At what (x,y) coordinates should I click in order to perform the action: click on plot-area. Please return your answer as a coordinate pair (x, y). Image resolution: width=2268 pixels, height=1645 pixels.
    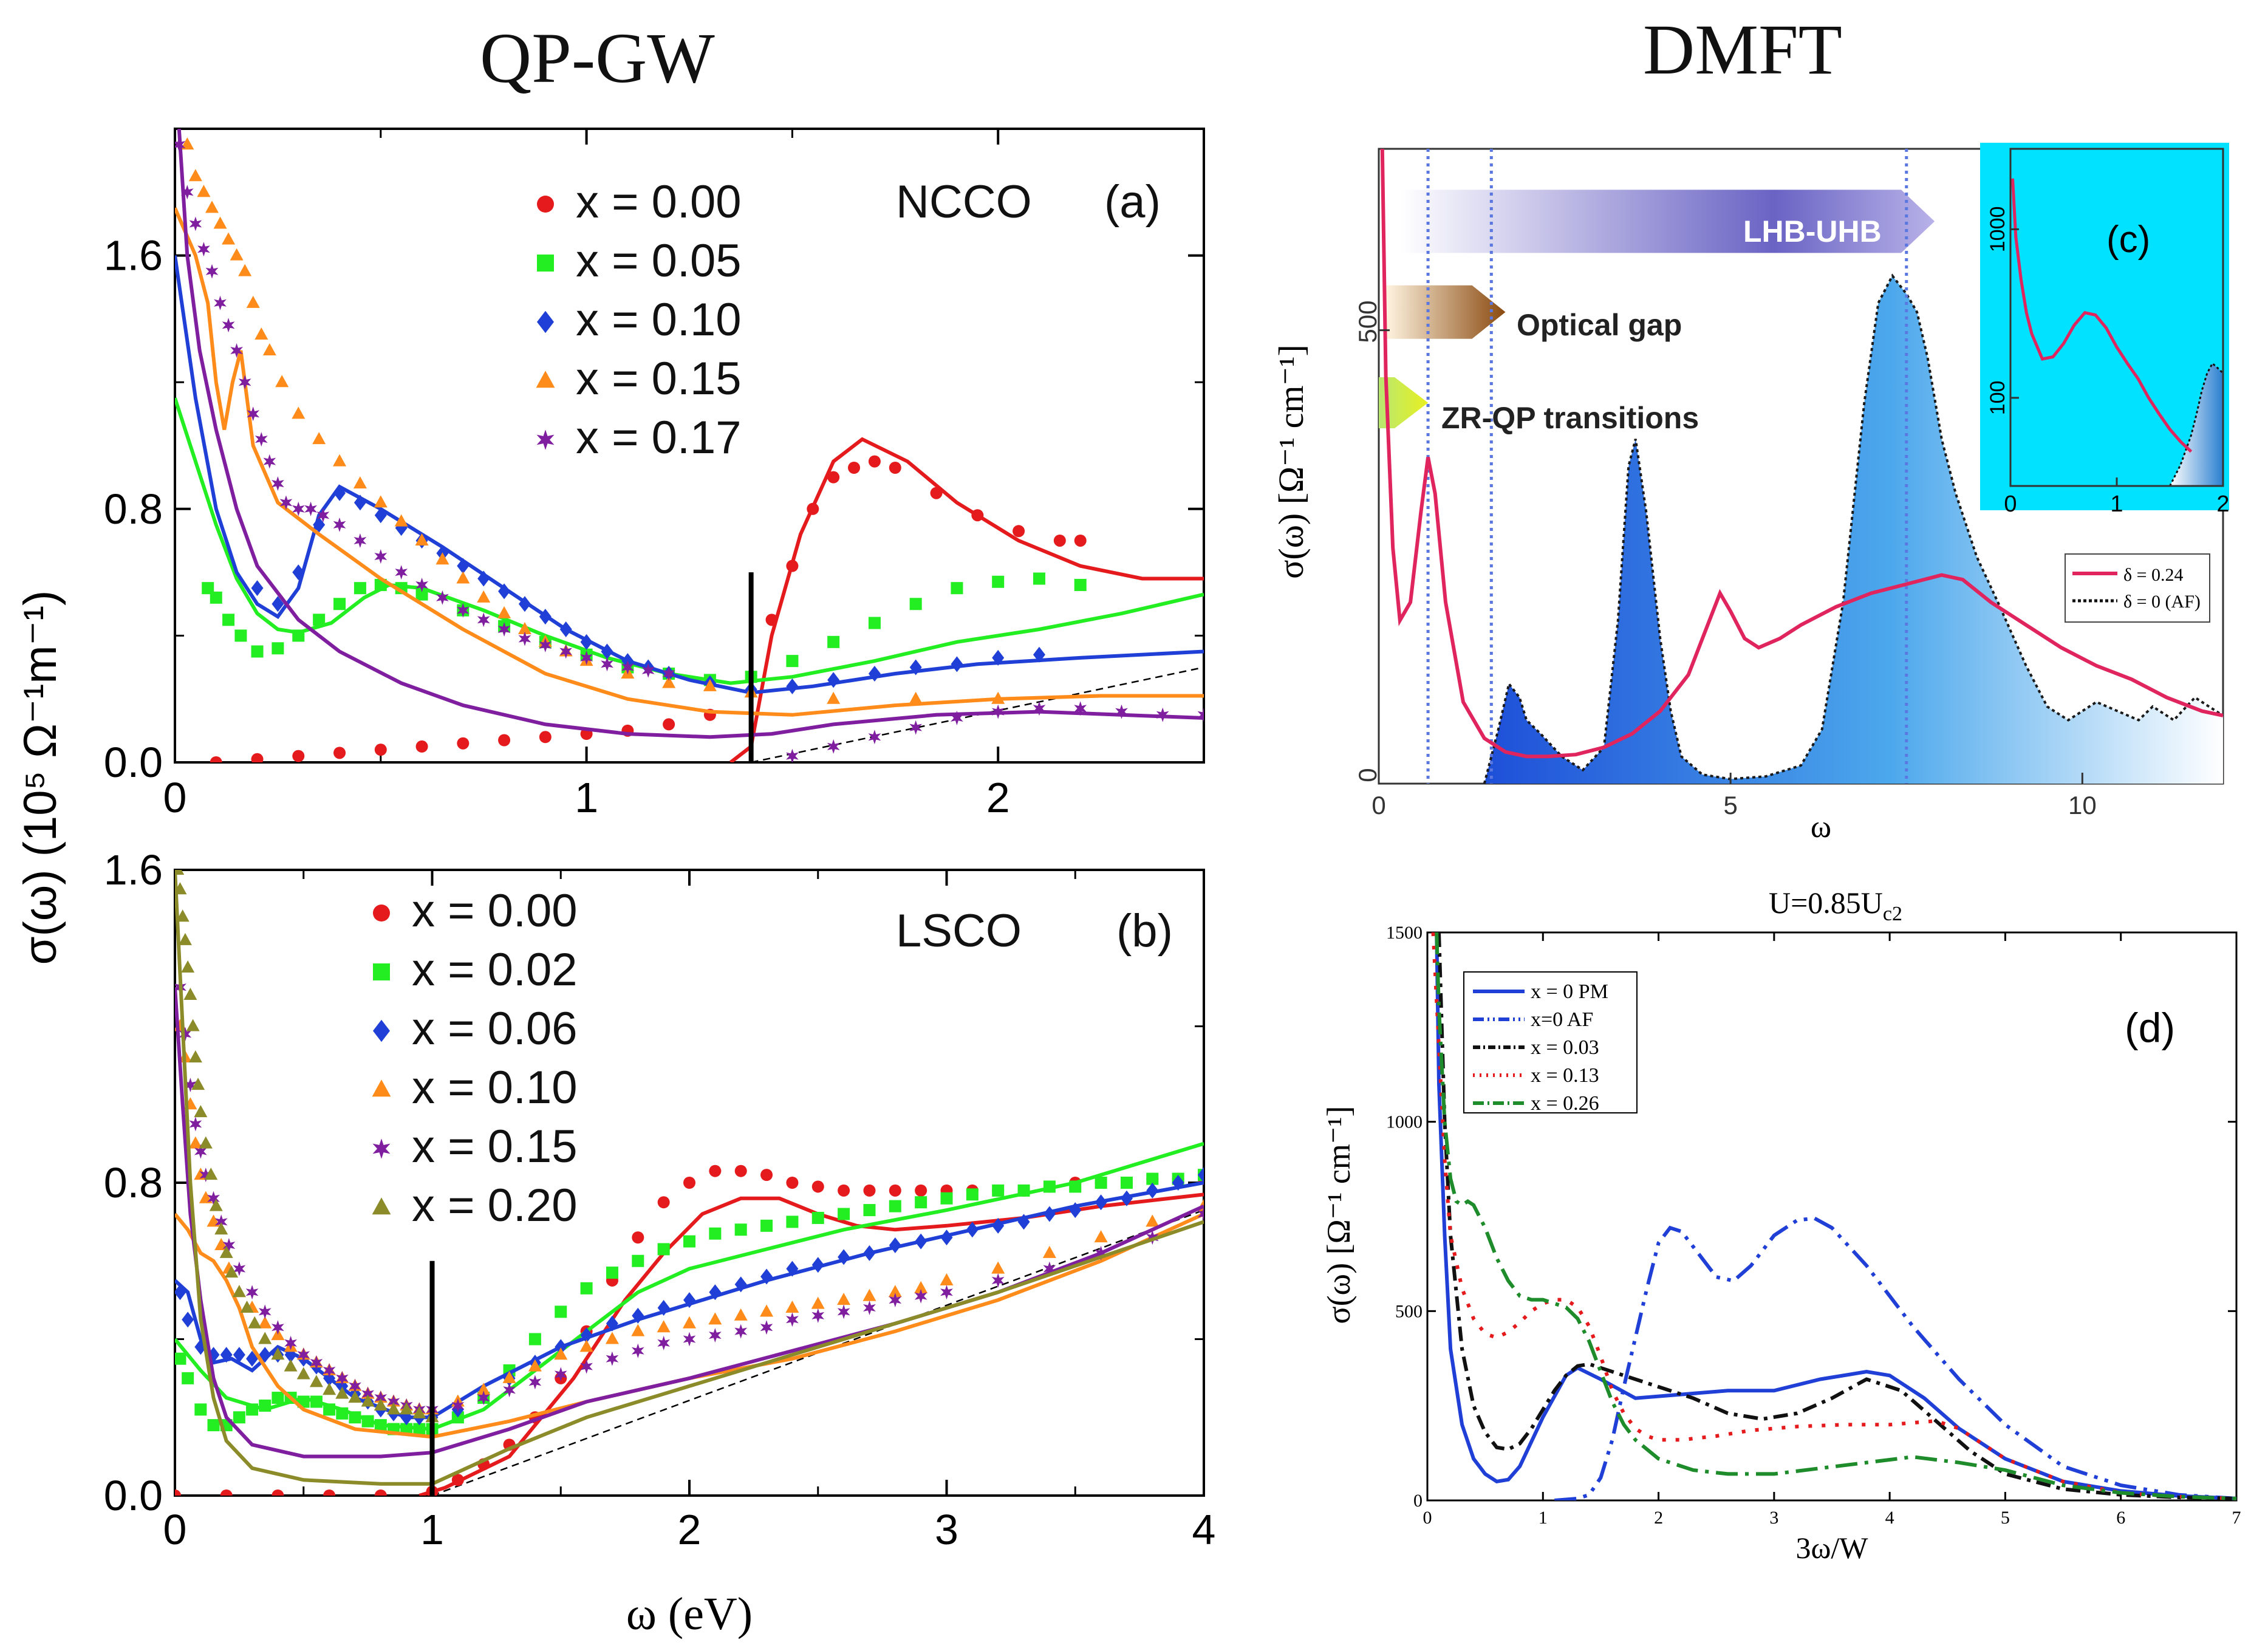
    Looking at the image, I should click on (1801, 466).